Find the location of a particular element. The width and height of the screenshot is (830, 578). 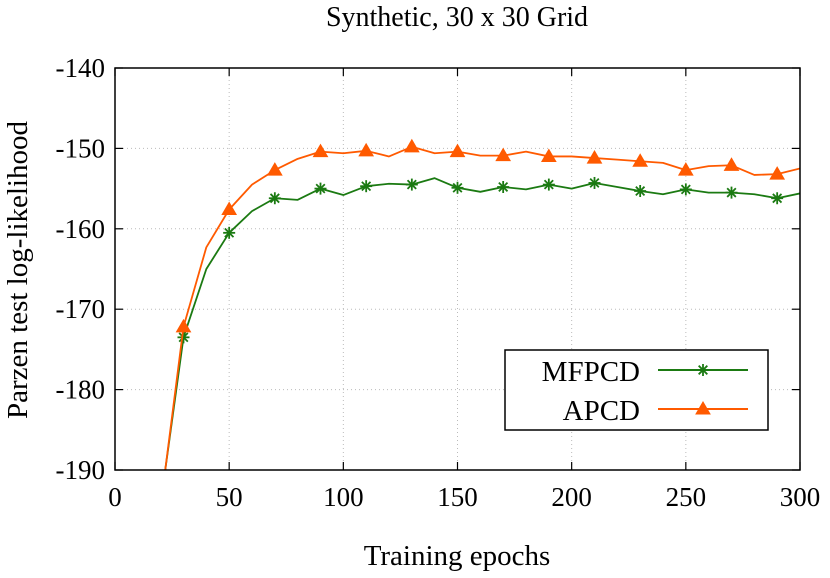

y-tick-label: -160 is located at coordinates (81, 229).